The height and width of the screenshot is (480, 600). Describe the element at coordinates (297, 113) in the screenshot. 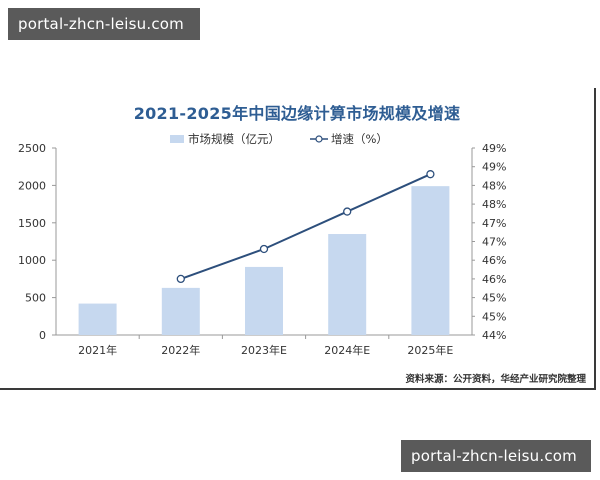

I see `chart-title: 2021-2025年中国边缘计算市场规模及增速` at that location.